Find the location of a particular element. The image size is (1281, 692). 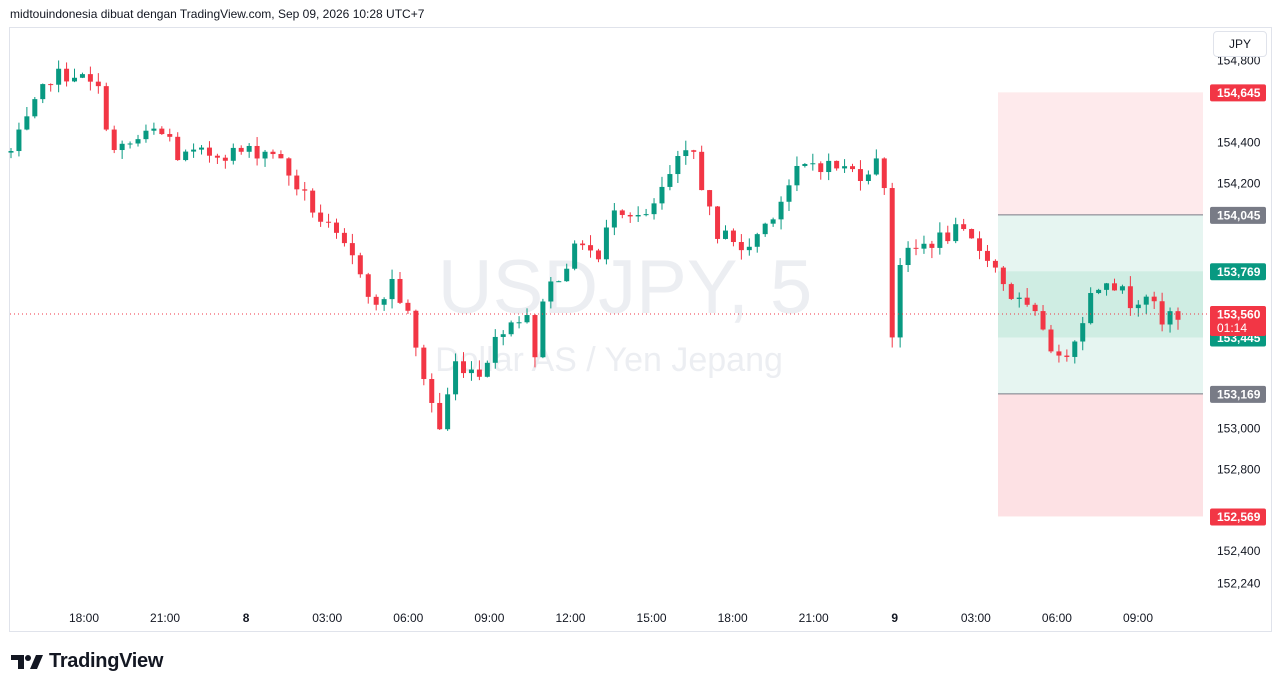

tradingview-logo-icon is located at coordinates (27, 661).